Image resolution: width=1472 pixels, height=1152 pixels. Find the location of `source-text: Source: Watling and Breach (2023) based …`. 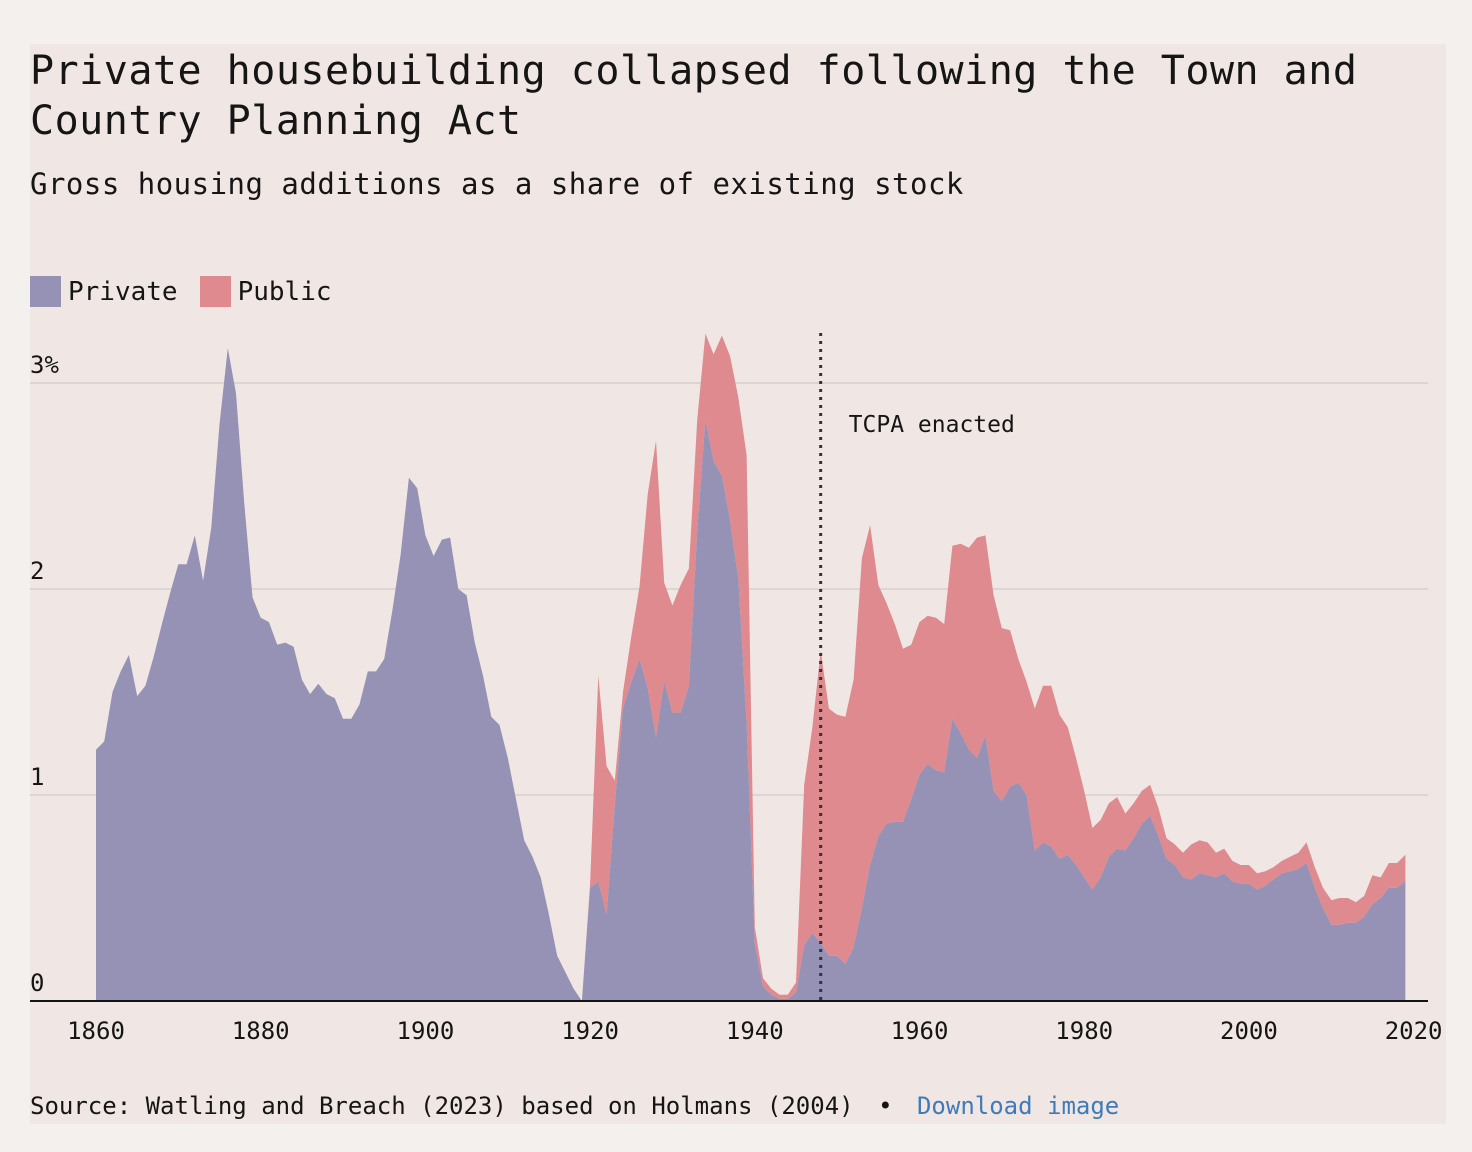

source-text: Source: Watling and Breach (2023) based … is located at coordinates (442, 1106).